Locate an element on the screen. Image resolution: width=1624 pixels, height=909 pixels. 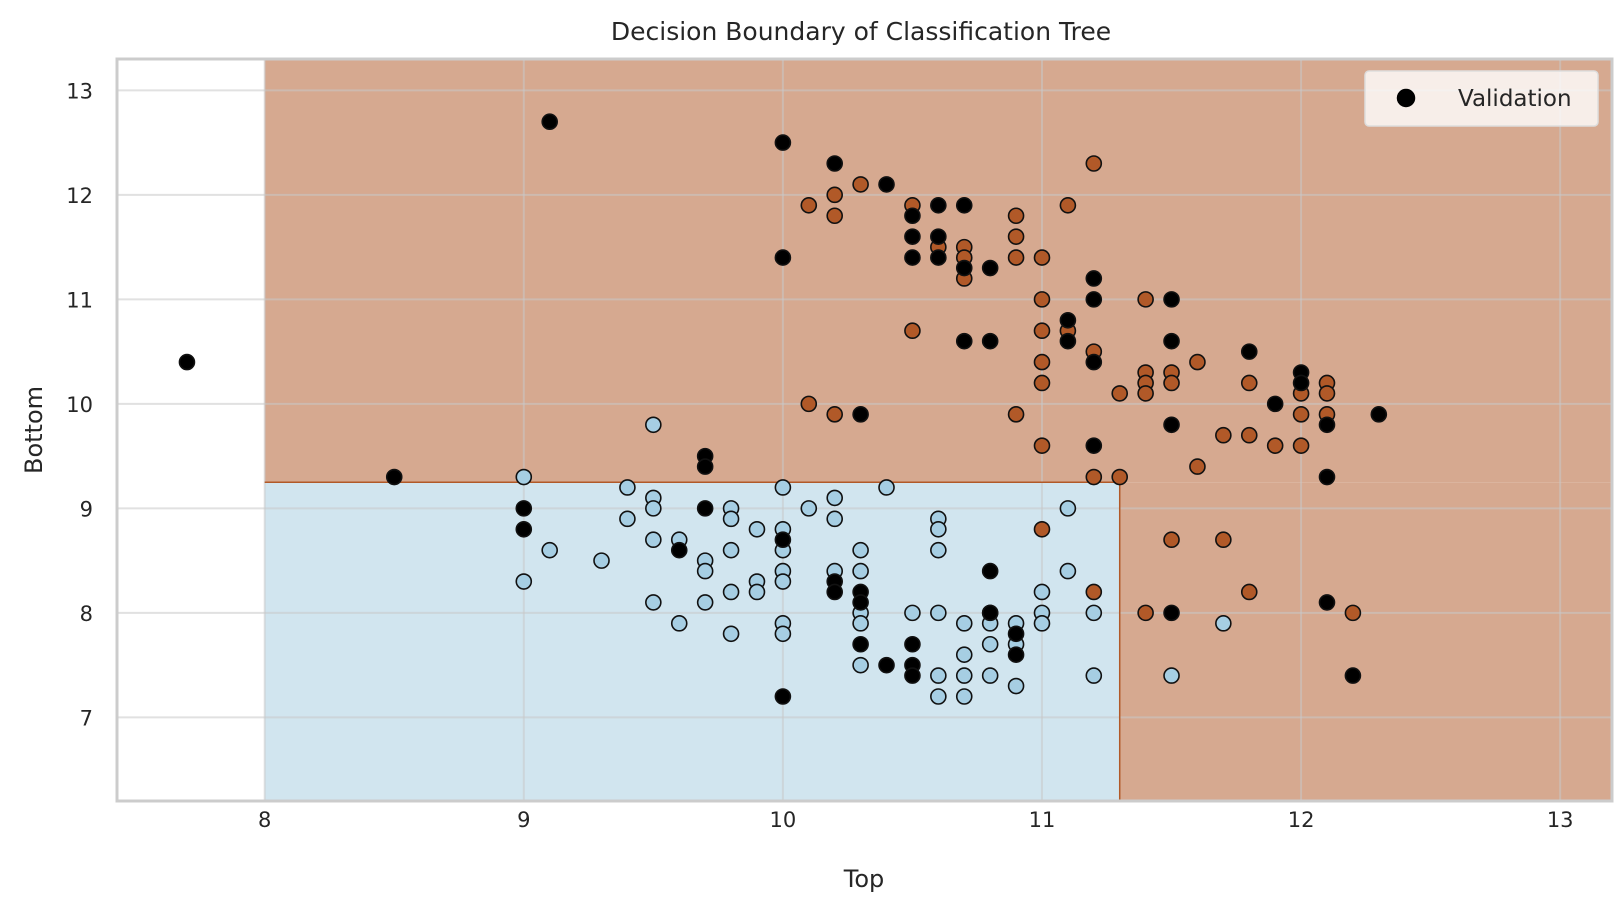
y-tick-label: 7 is located at coordinates (86, 718).